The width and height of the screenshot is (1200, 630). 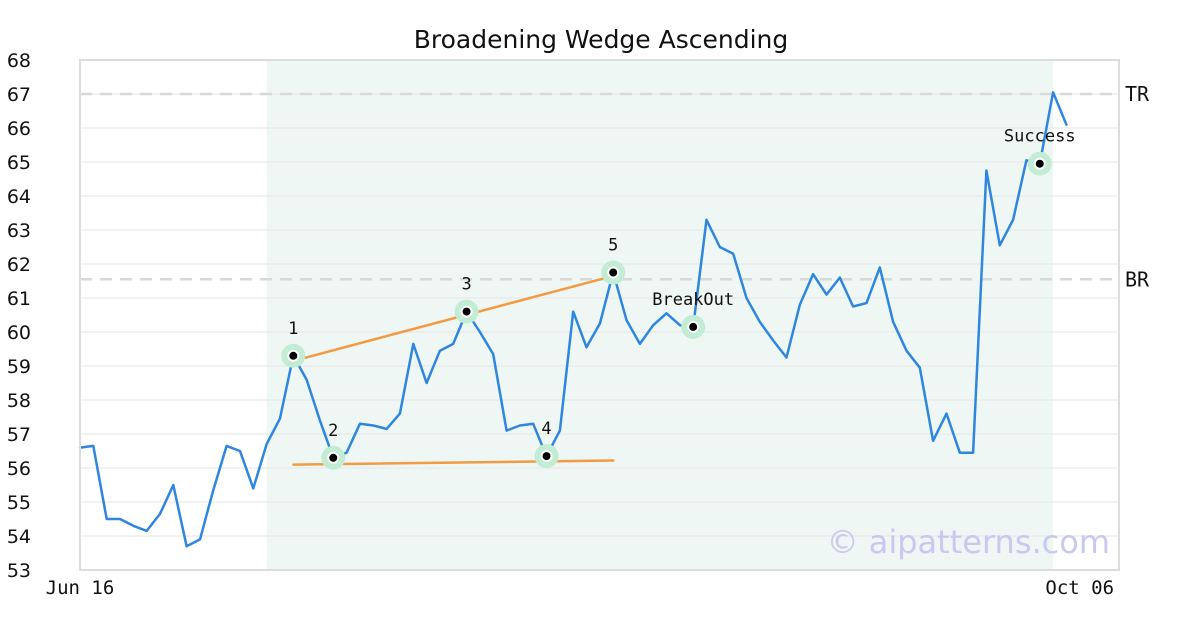 I want to click on y-tick-label: 61, so click(x=19, y=299).